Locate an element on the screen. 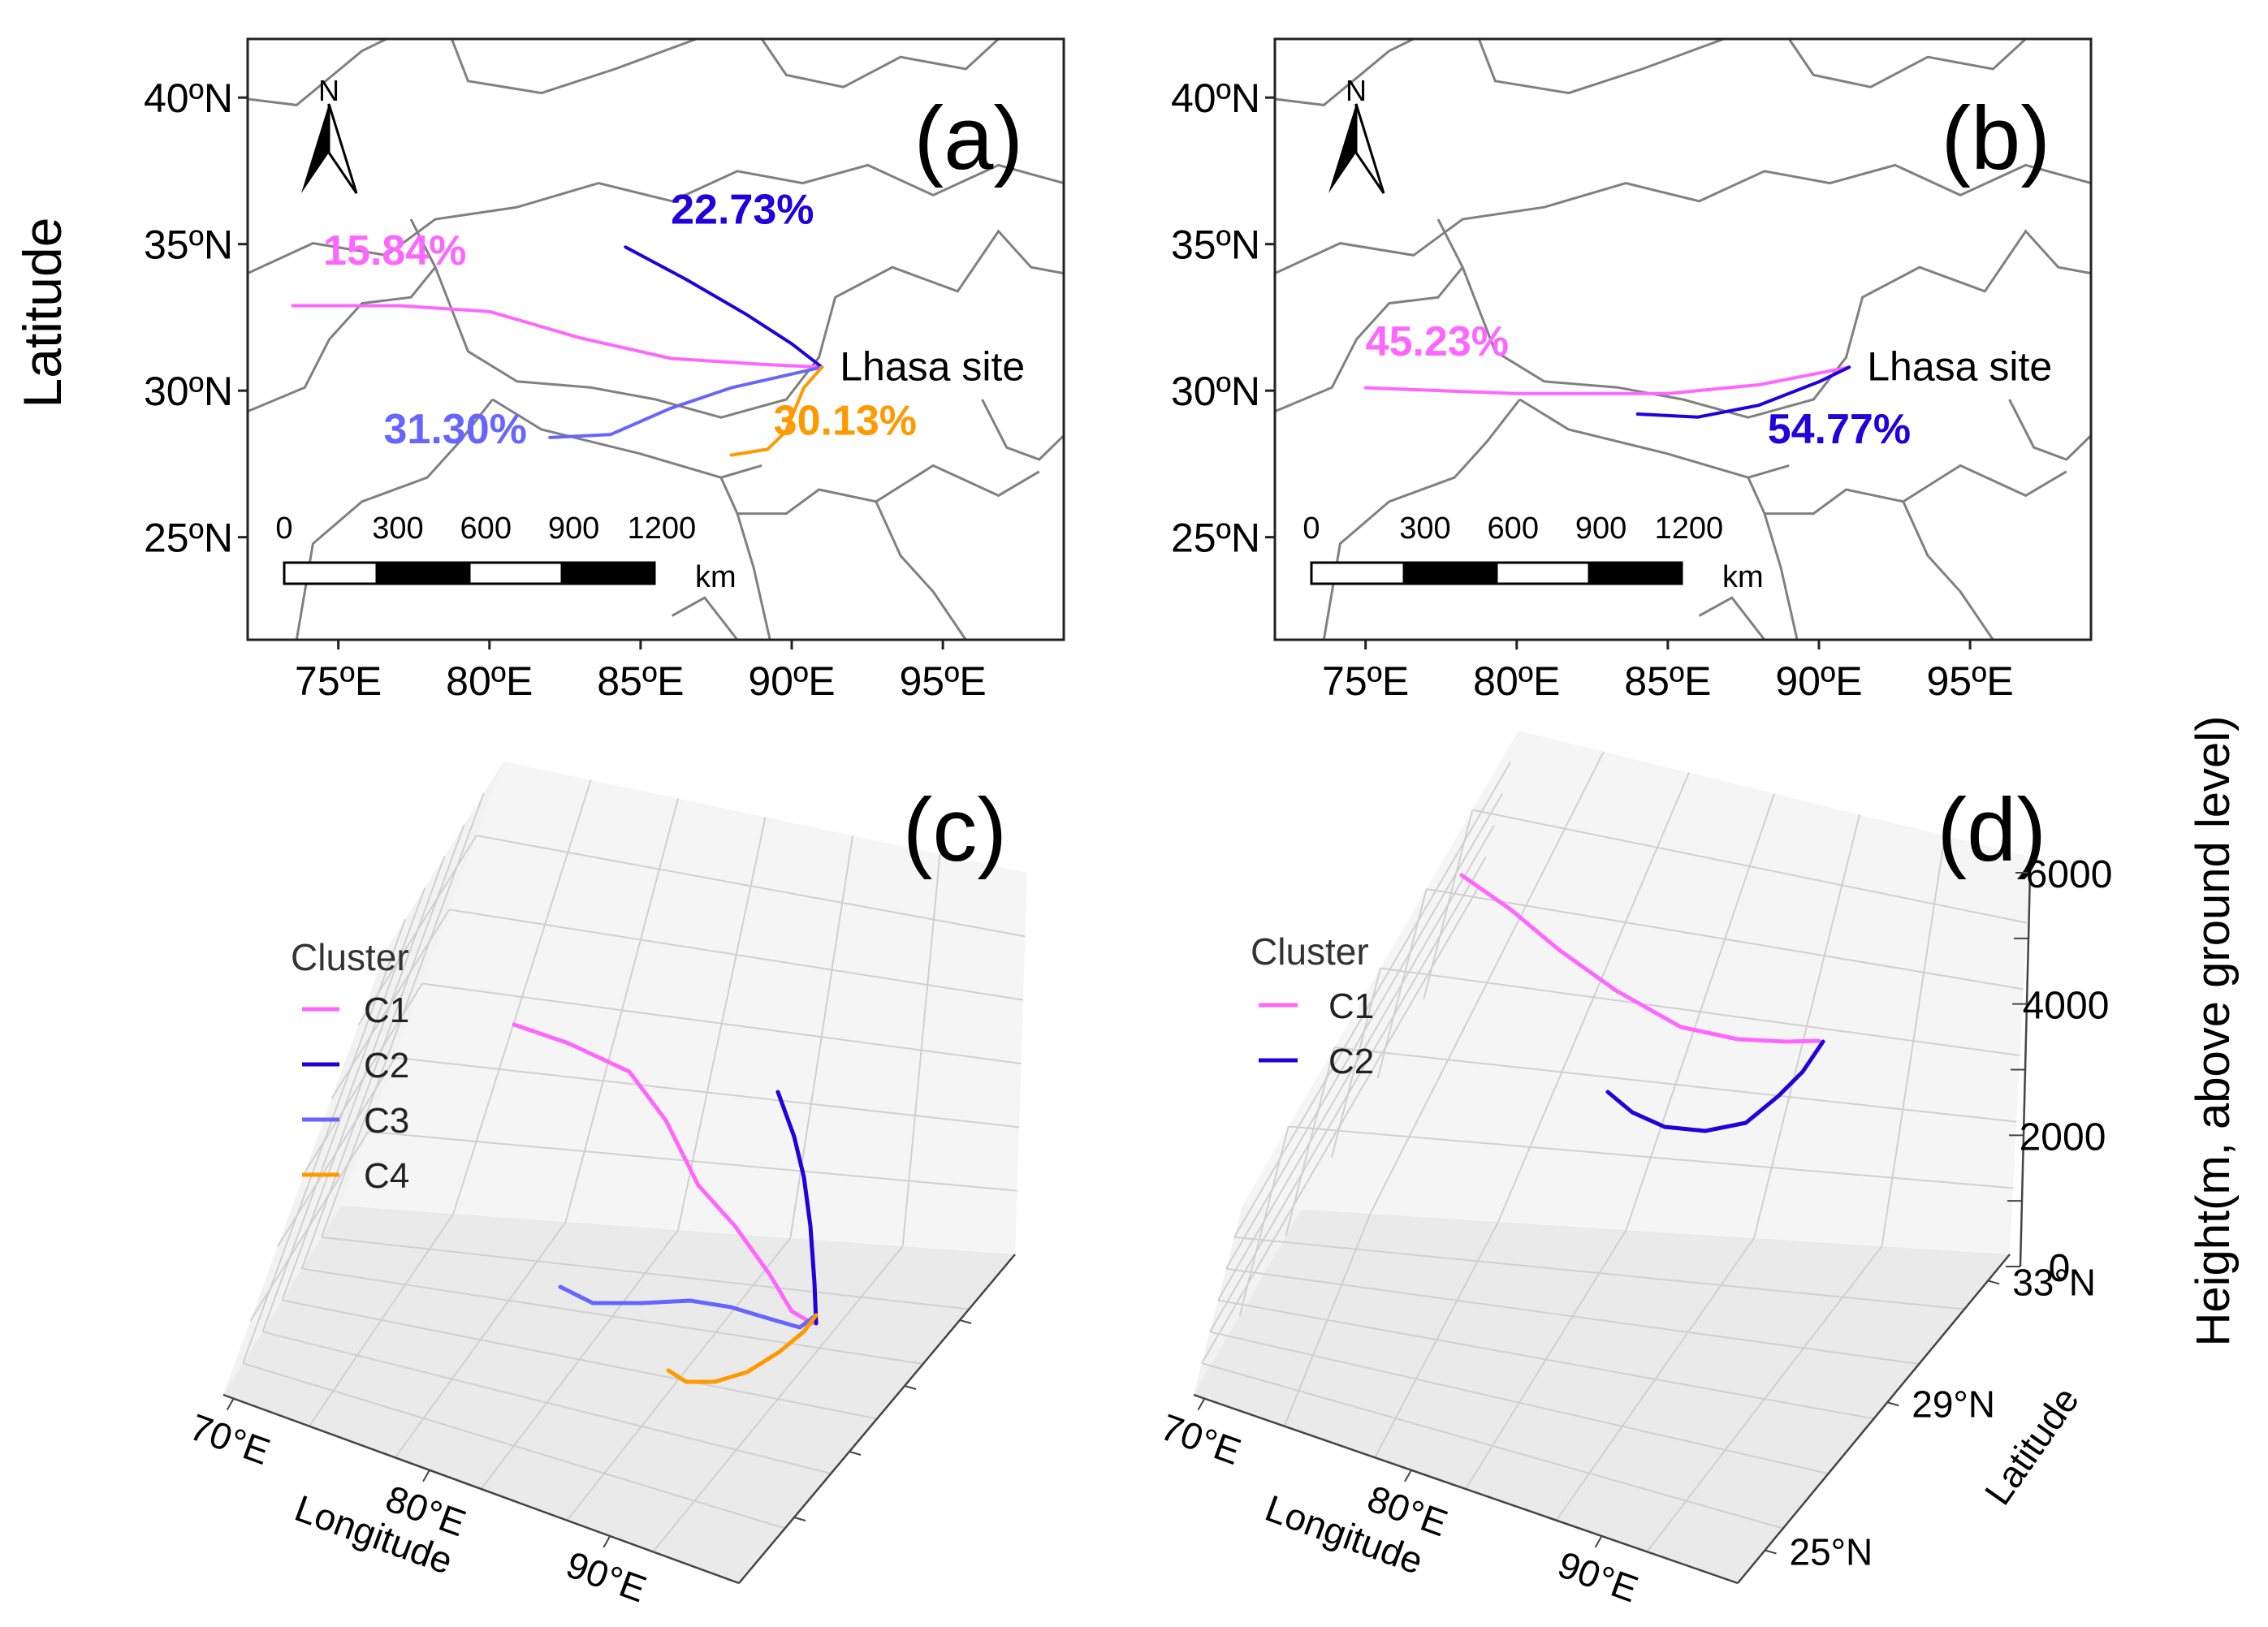 The height and width of the screenshot is (1627, 2268). lat-tick-label: 35ºN is located at coordinates (188, 245).